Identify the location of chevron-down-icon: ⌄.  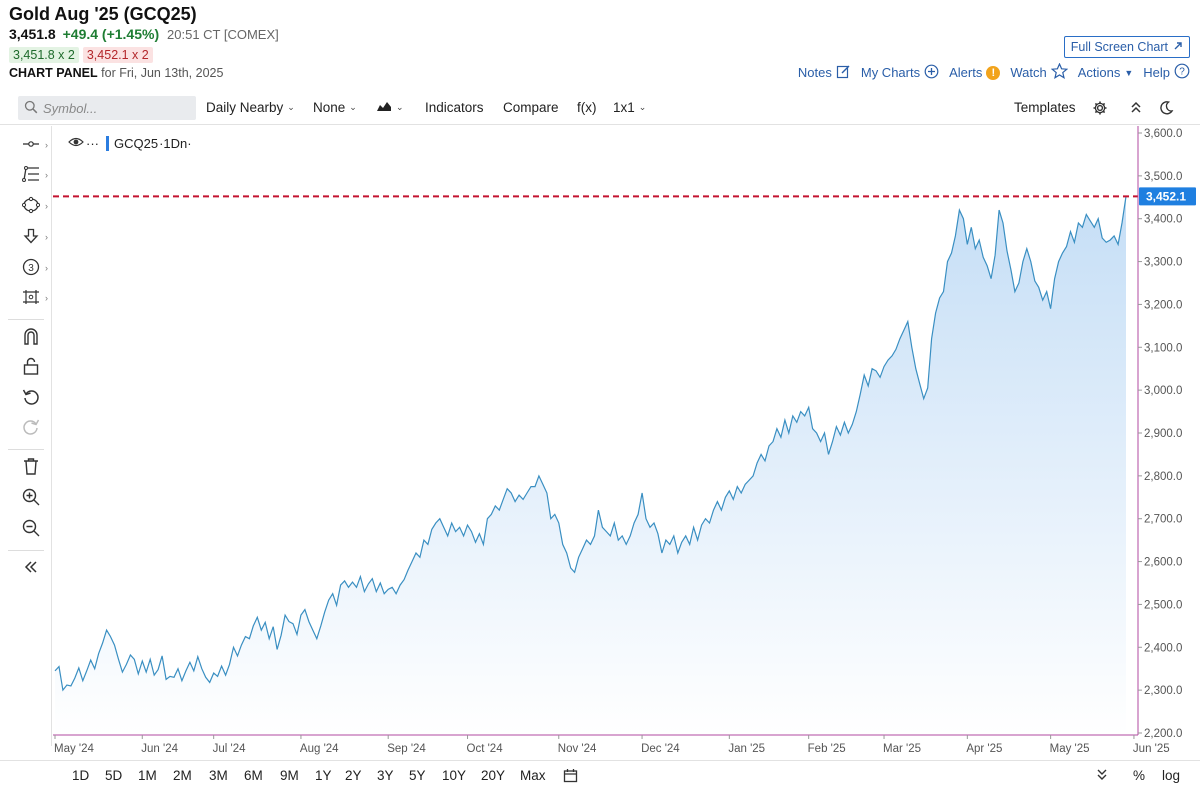
(400, 107).